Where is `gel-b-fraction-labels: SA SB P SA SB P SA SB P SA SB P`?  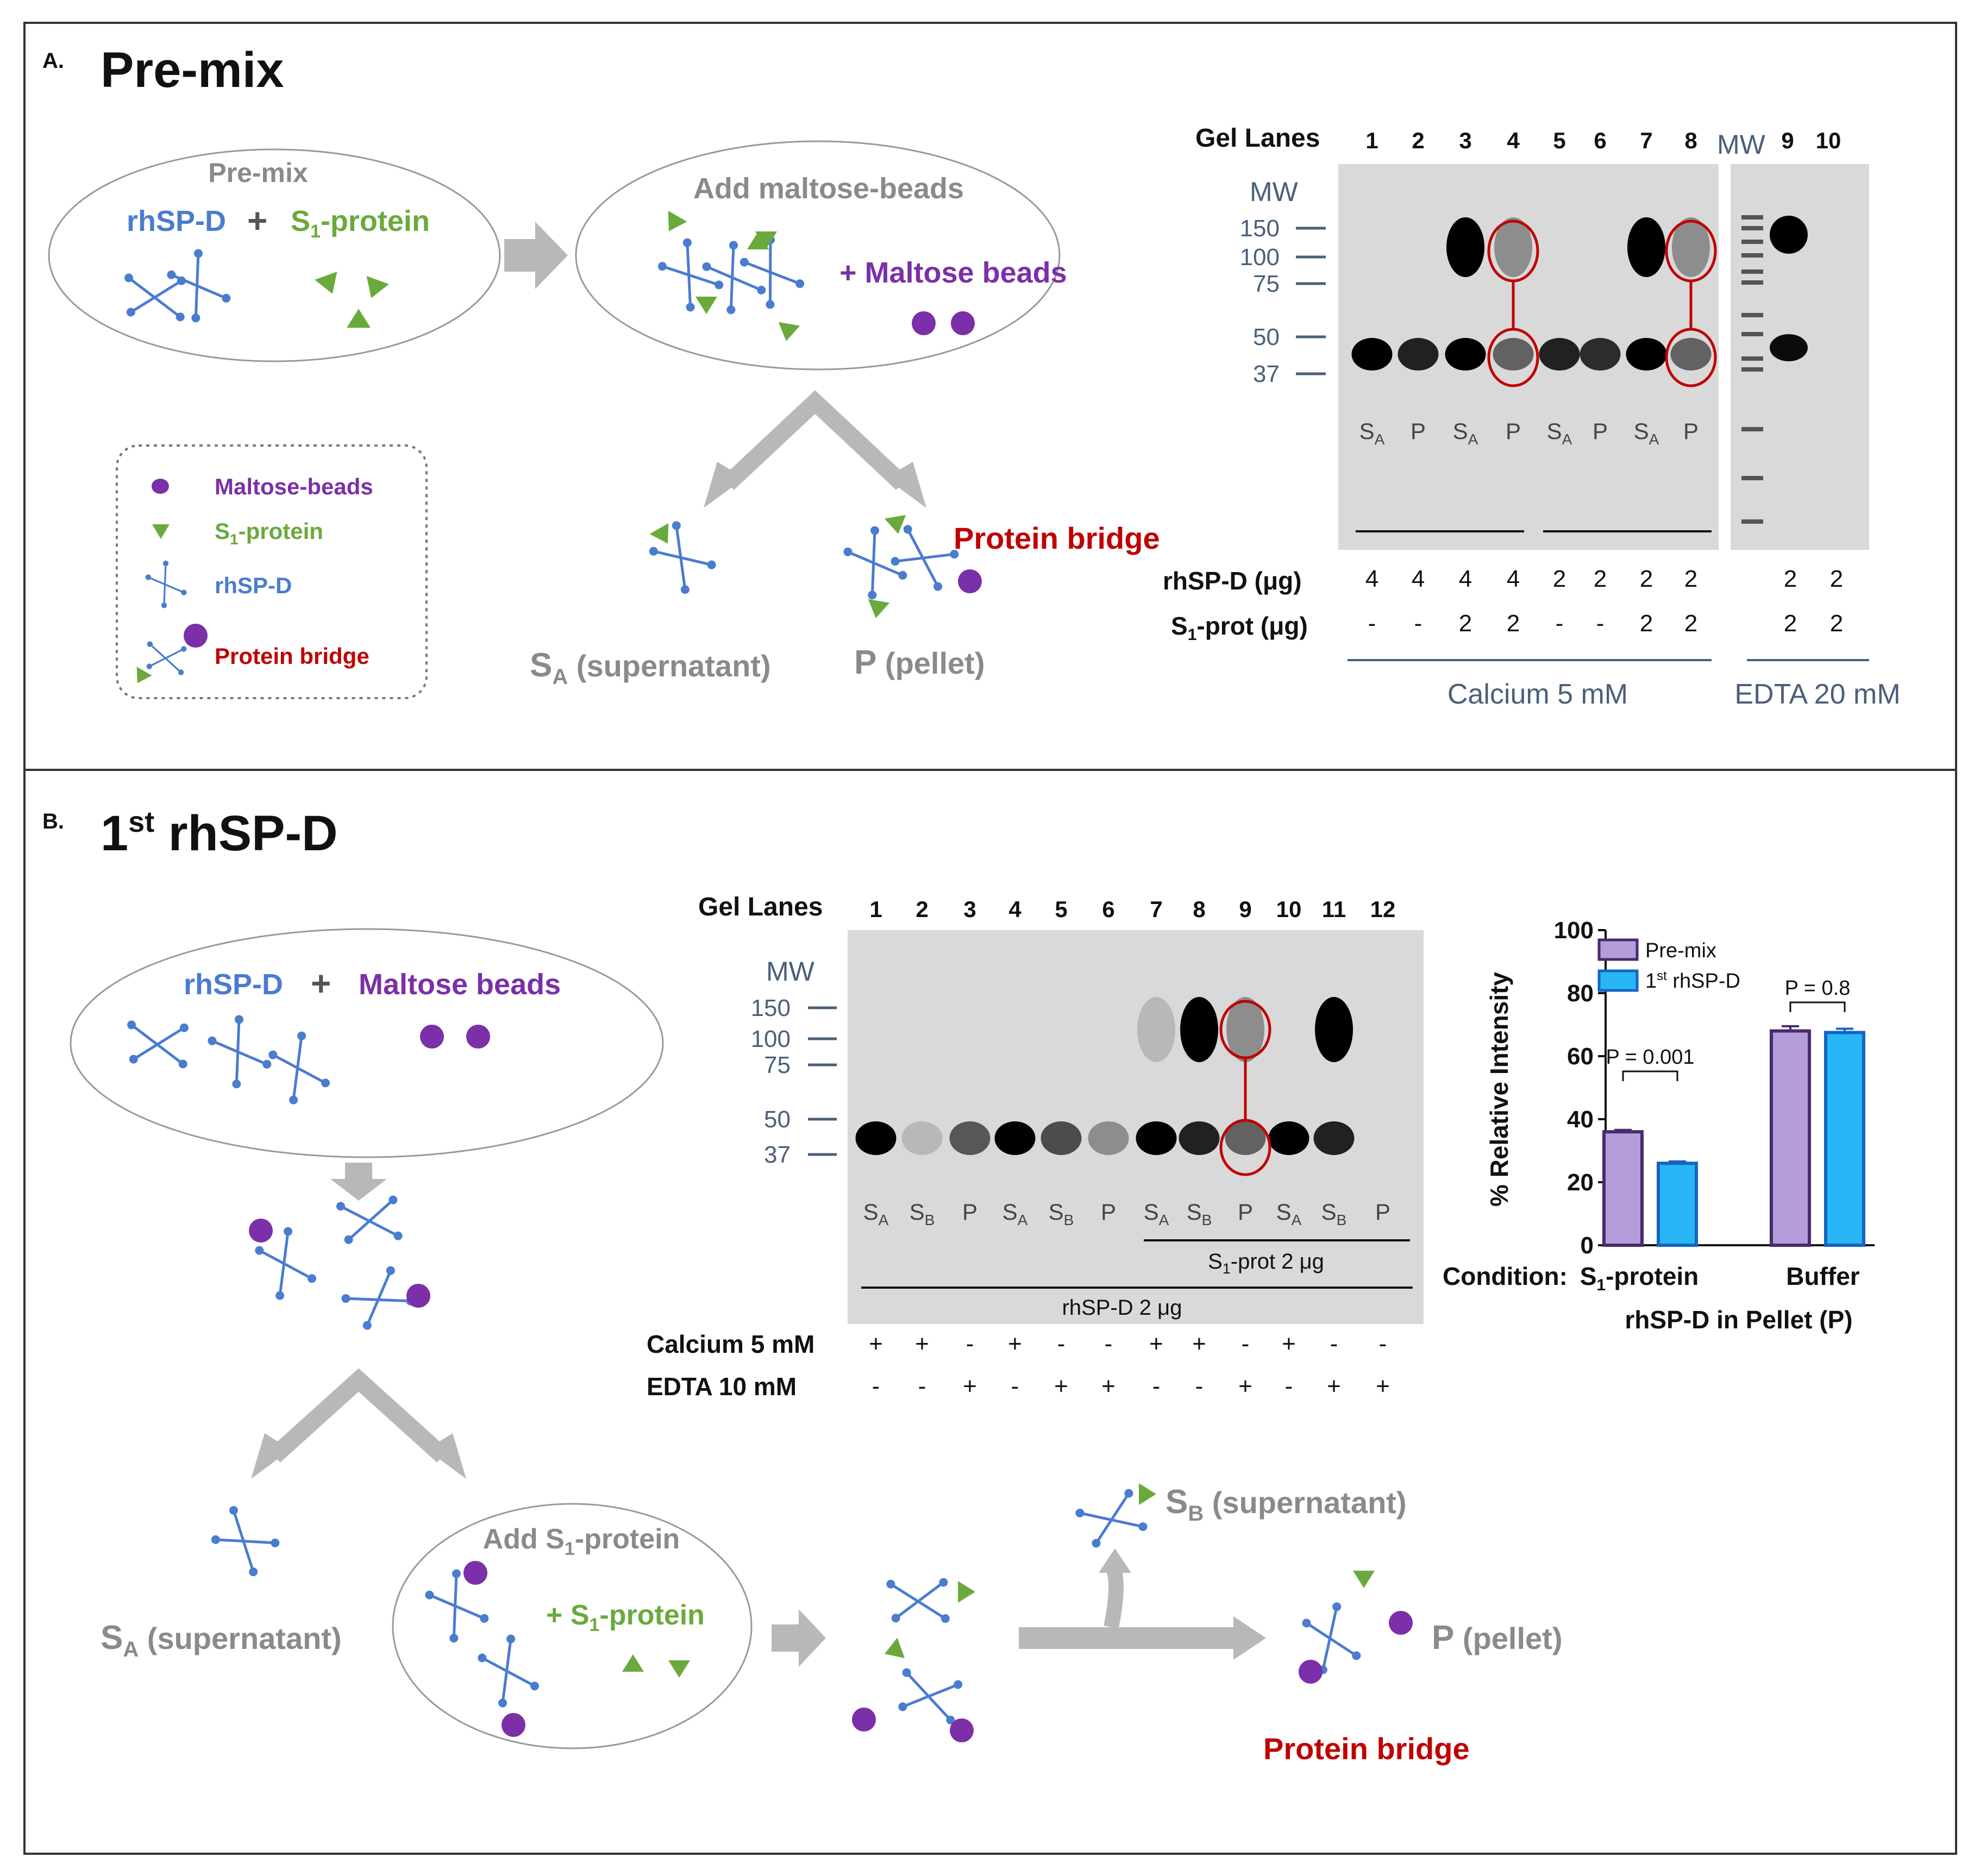
gel-b-fraction-labels: SA SB P SA SB P SA SB P SA SB P is located at coordinates (1126, 1213).